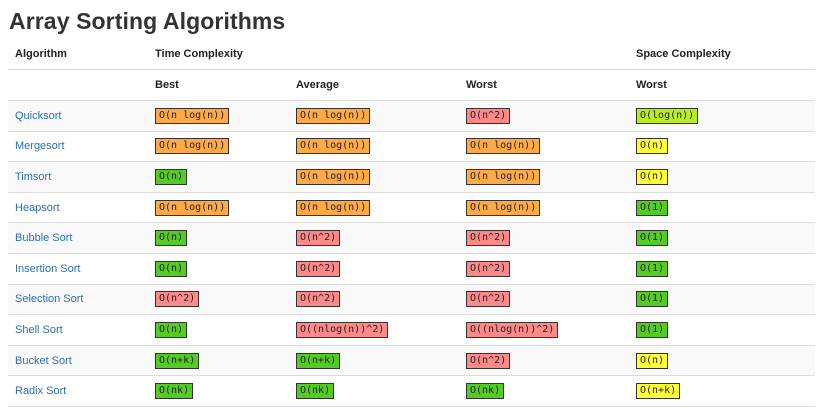  I want to click on worst-complexity-cell: O((nlog(n))^2), so click(544, 330).